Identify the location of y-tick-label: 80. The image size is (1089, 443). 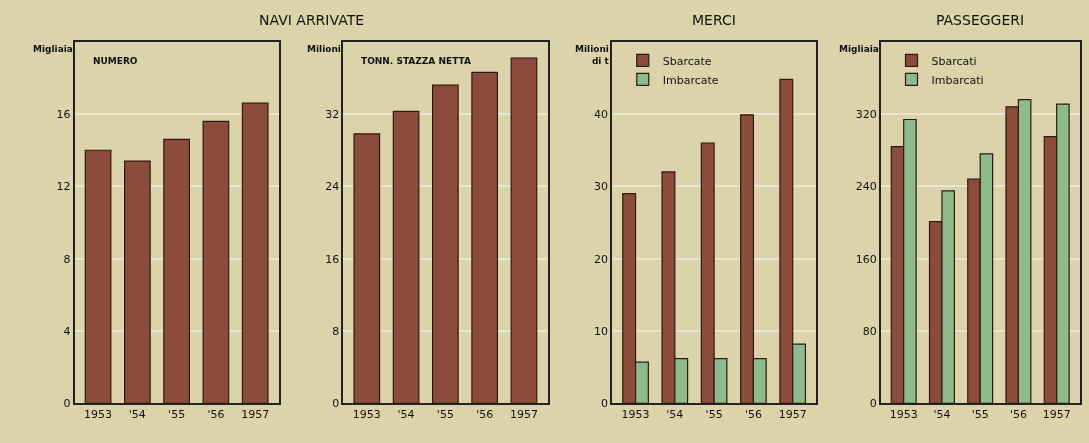
(869, 331).